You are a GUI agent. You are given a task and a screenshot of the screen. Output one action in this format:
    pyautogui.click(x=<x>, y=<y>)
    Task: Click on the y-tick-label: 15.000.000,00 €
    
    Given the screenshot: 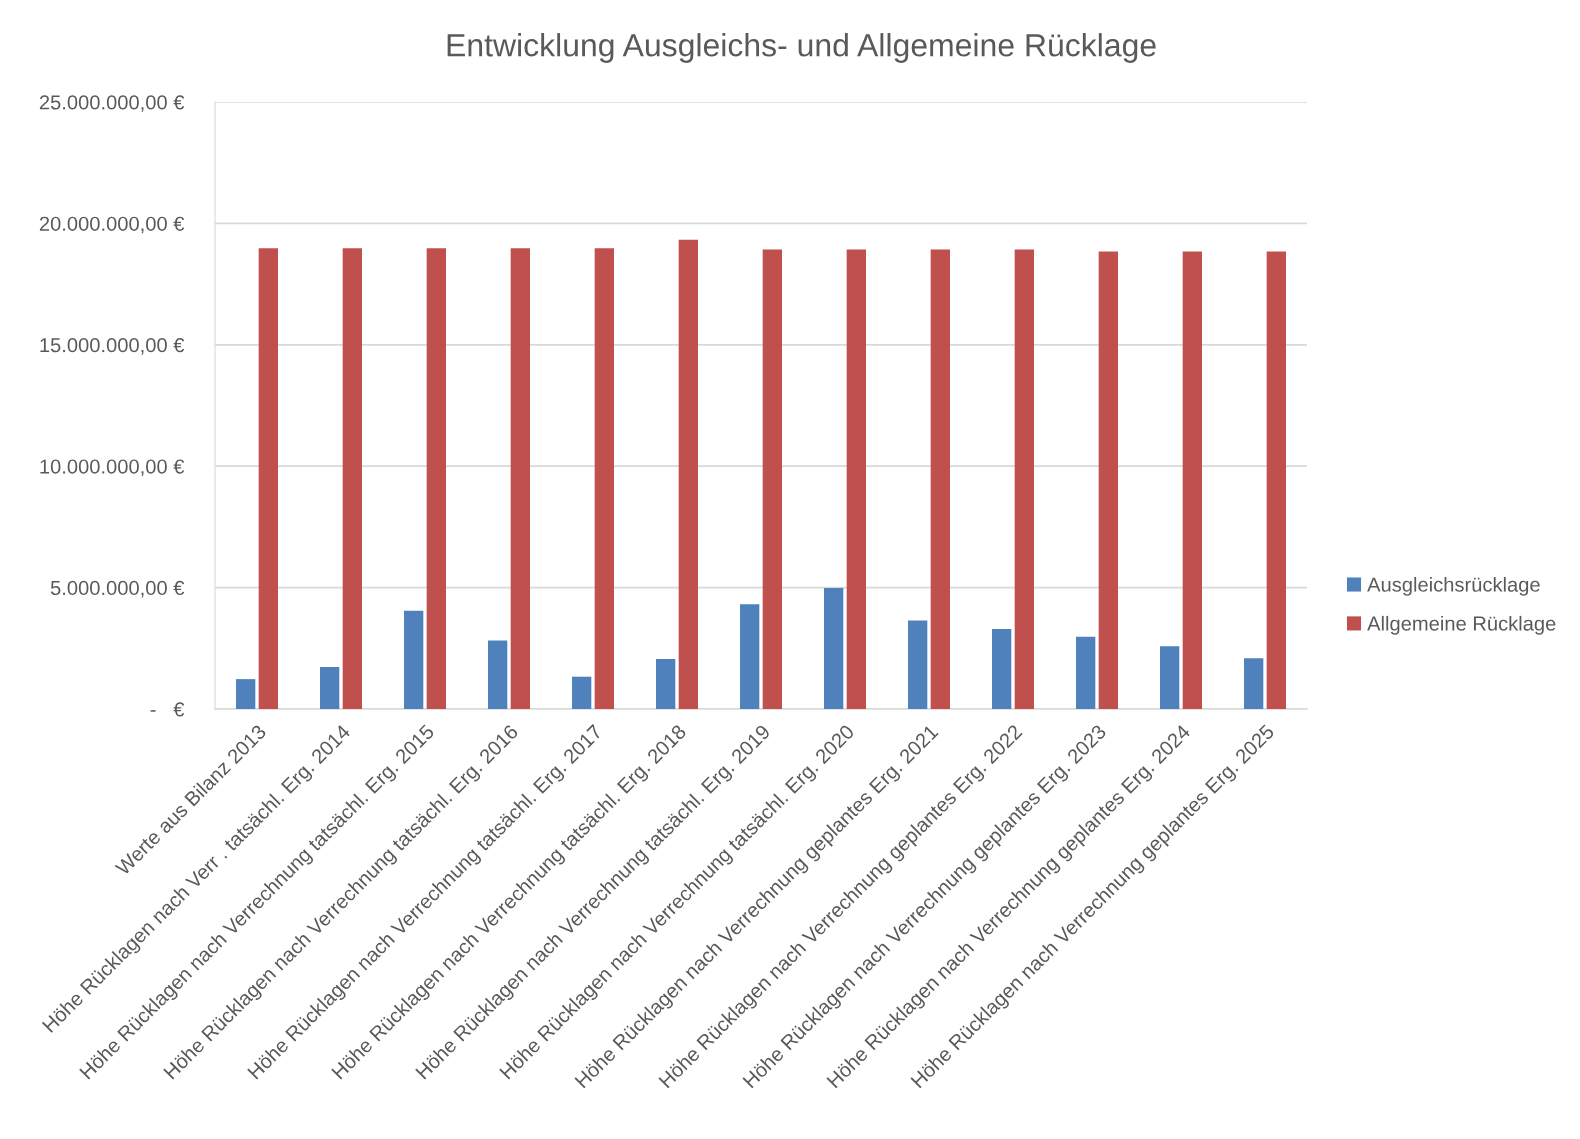 What is the action you would take?
    pyautogui.click(x=112, y=346)
    